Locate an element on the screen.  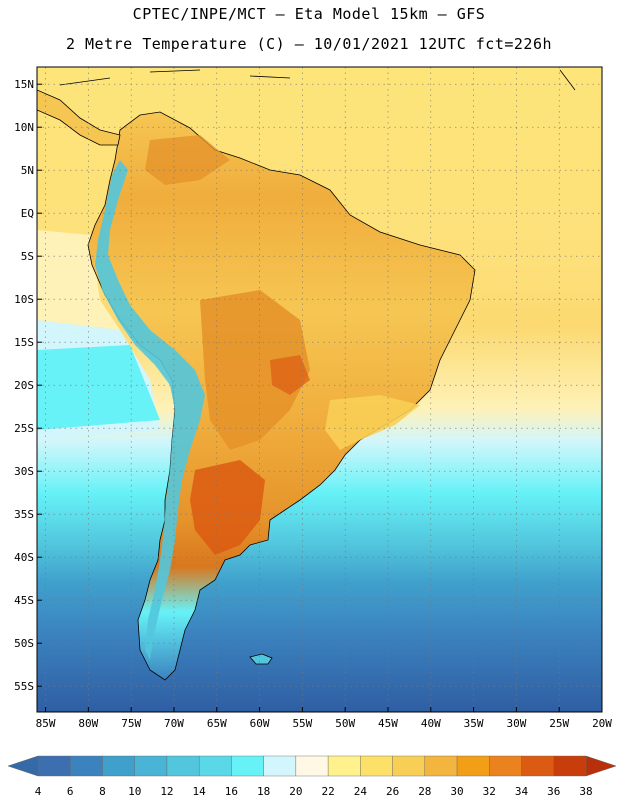
lon-label: 45W is located at coordinates (388, 723).